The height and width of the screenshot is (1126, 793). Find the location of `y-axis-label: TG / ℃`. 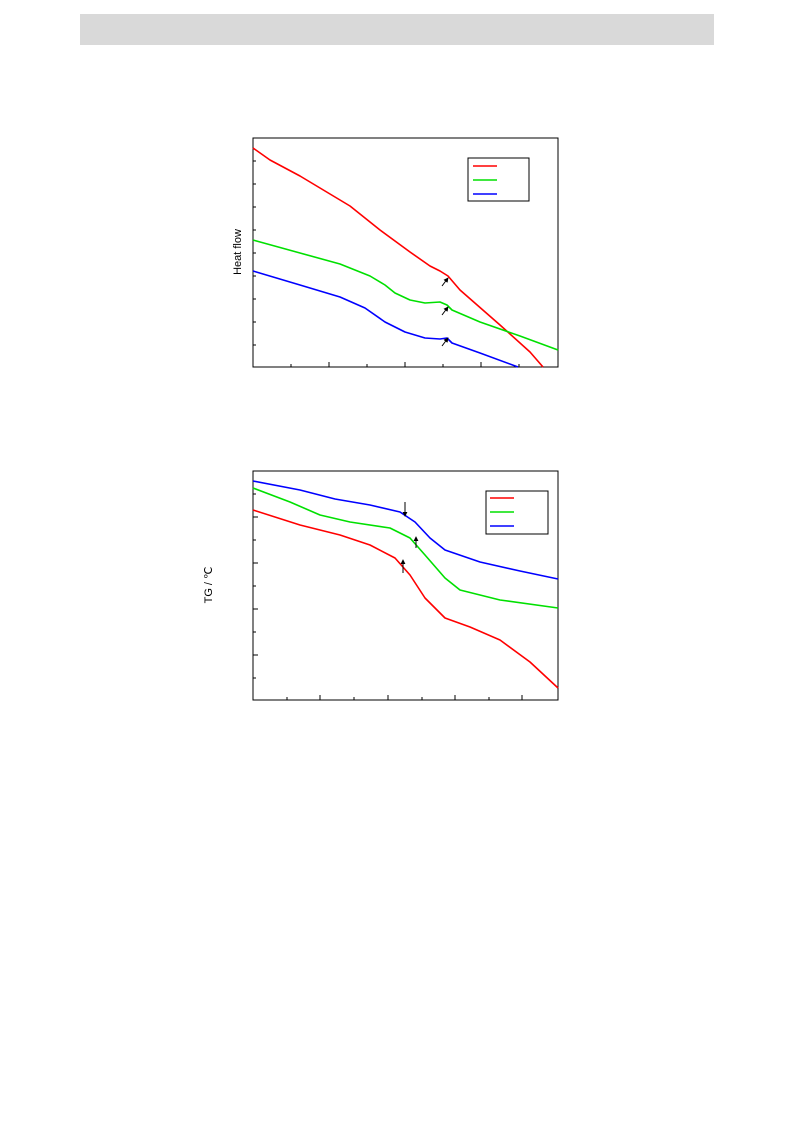

y-axis-label: TG / ℃ is located at coordinates (209, 585).